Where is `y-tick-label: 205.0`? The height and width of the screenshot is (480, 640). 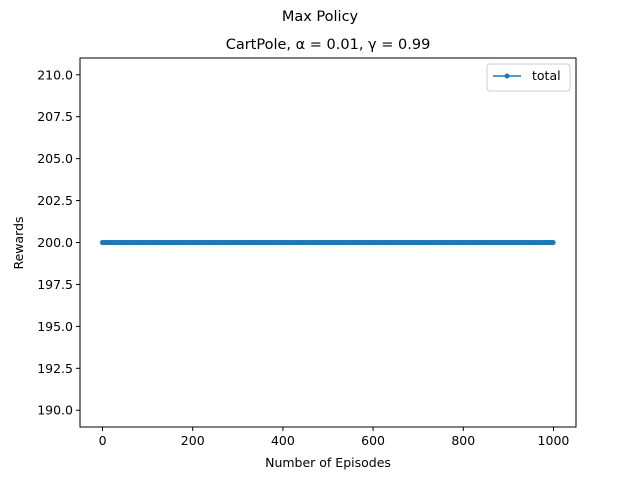 y-tick-label: 205.0 is located at coordinates (55, 158).